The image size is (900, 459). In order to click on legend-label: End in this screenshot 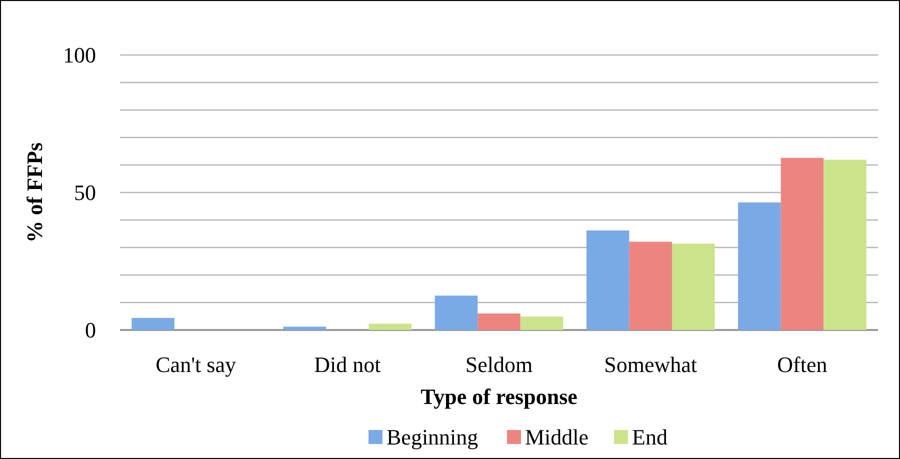, I will do `click(650, 437)`.